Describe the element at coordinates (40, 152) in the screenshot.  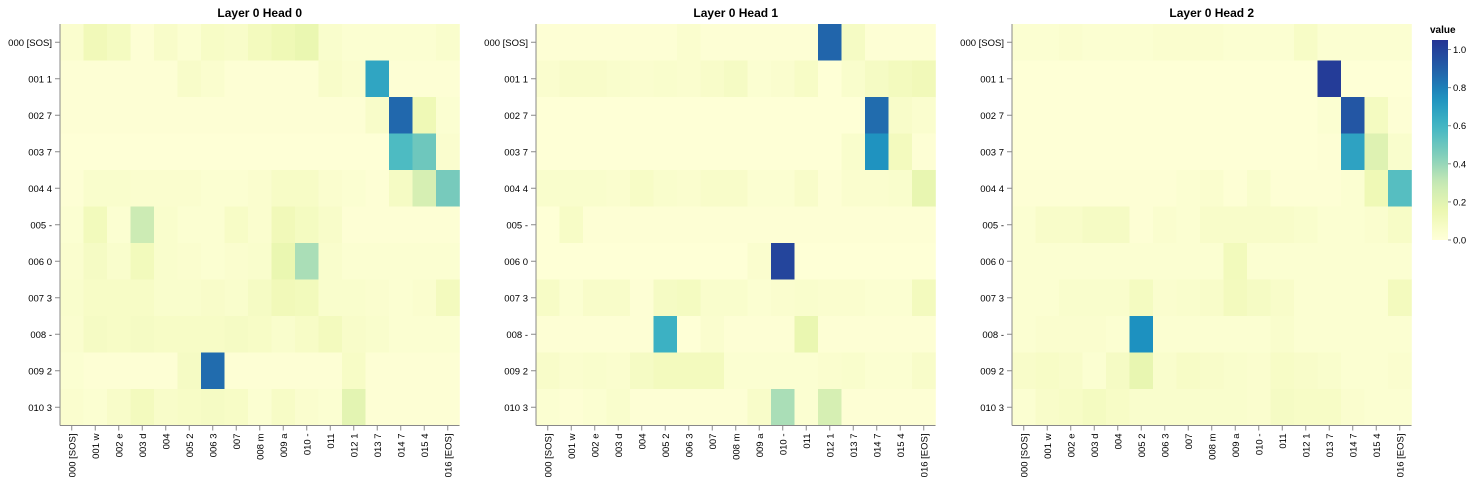
I see `y-tick-label: 003 7` at that location.